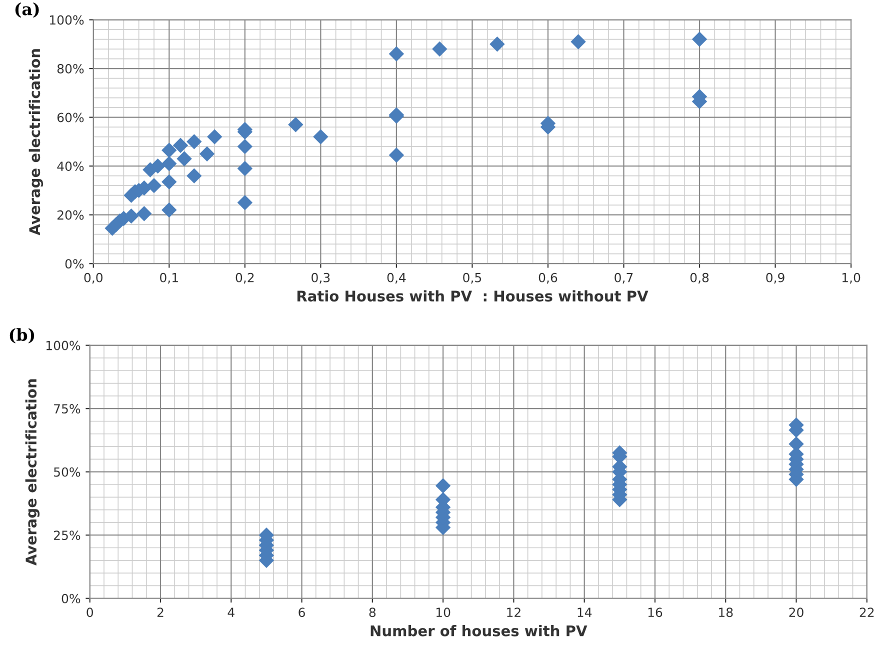 The image size is (881, 659). Describe the element at coordinates (231, 612) in the screenshot. I see `x-tick-label: 4` at that location.